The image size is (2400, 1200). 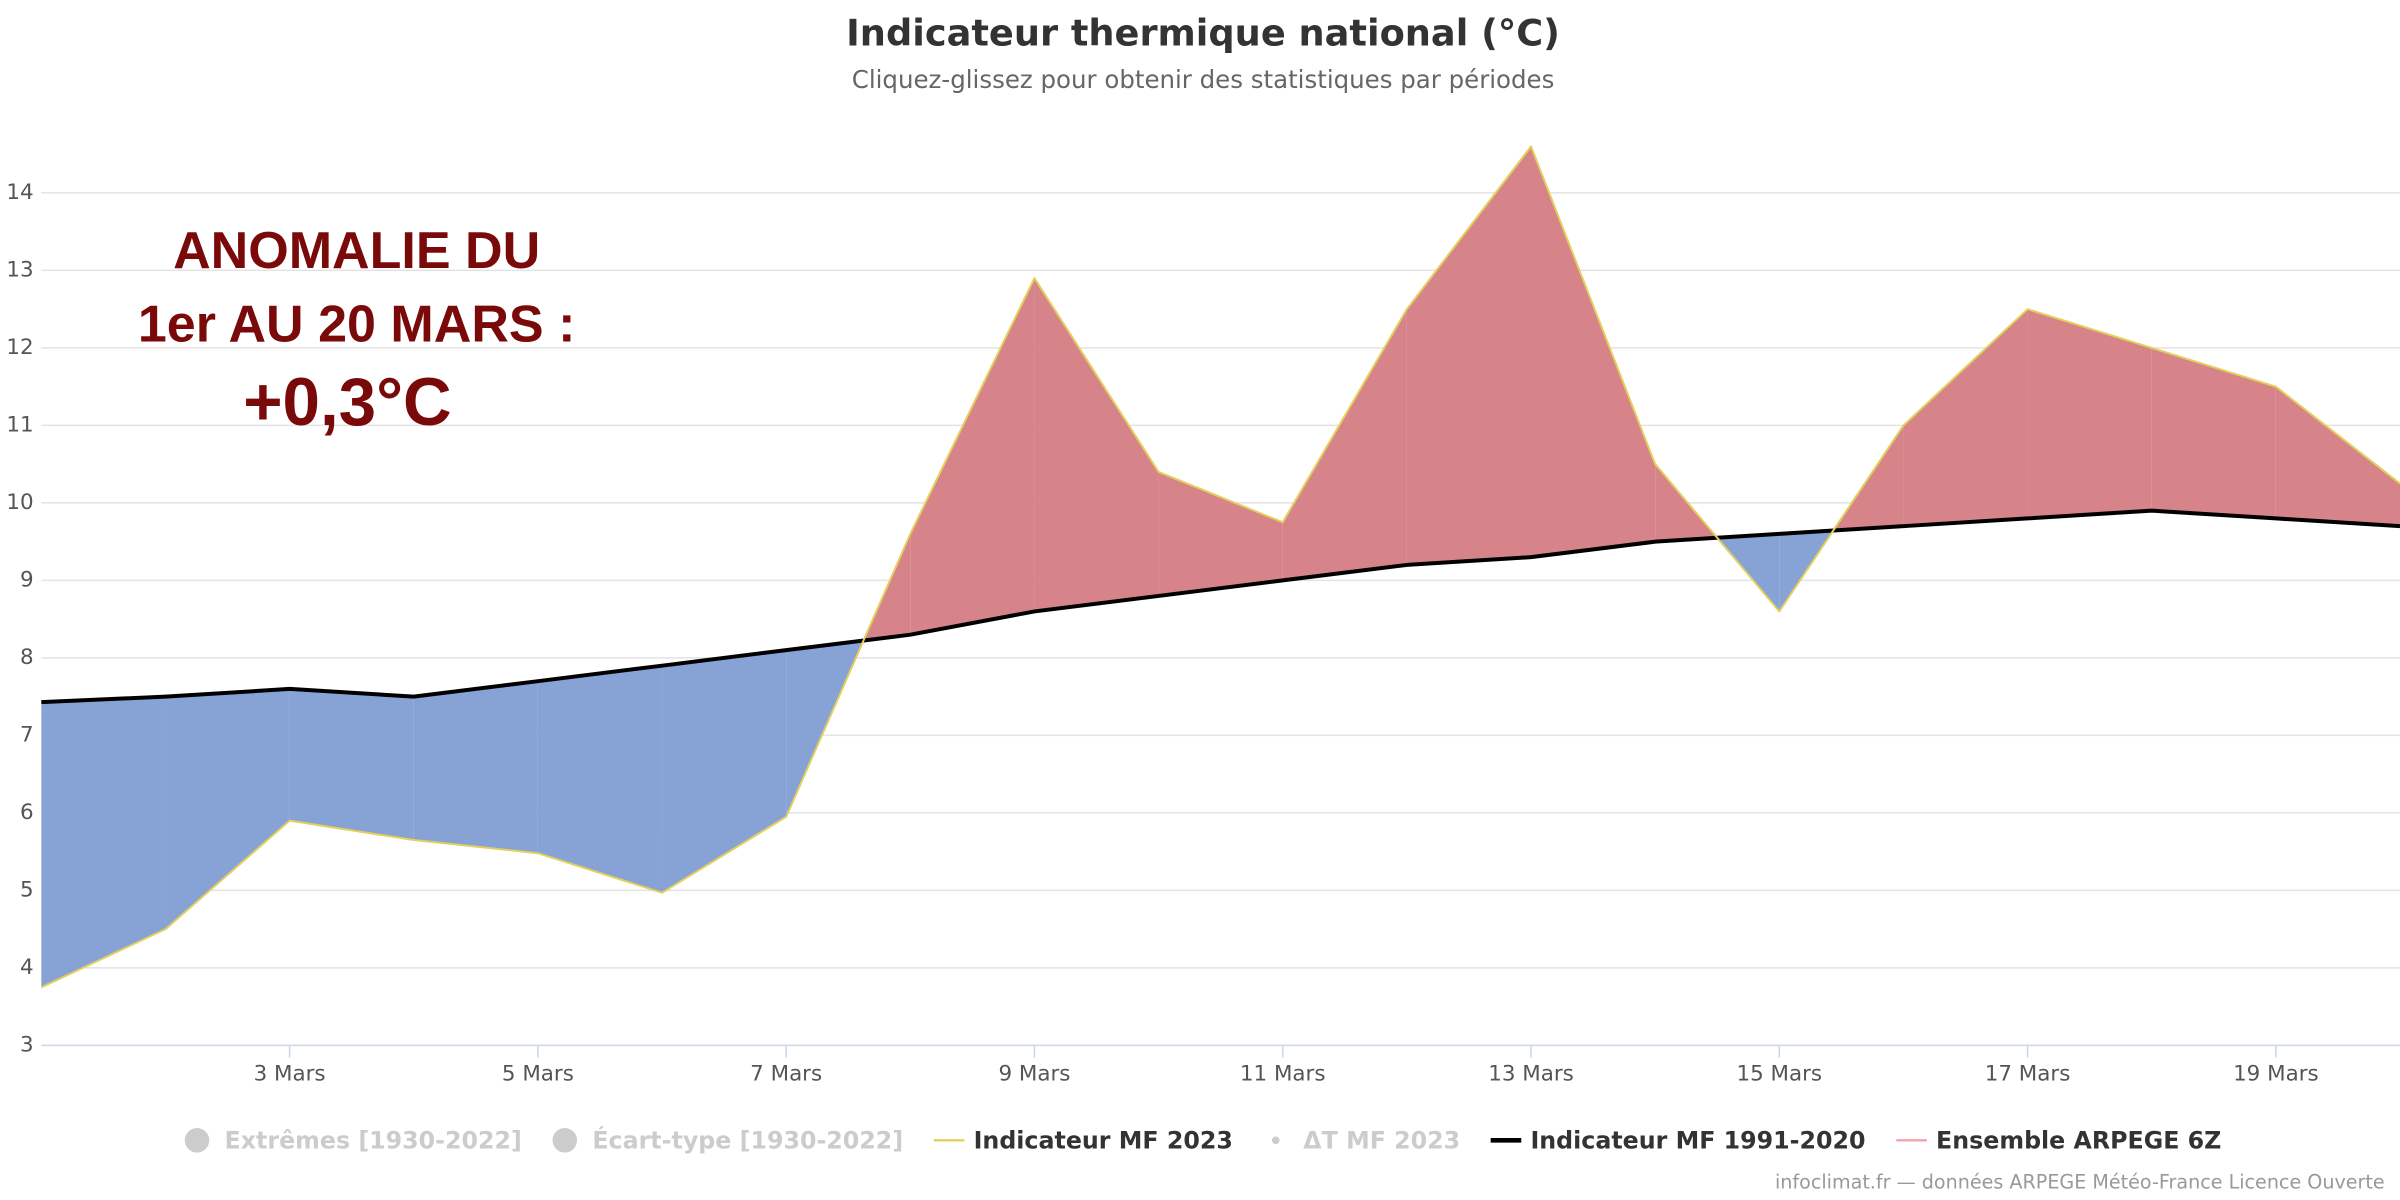 I want to click on x-tick-label: 15 Mars, so click(x=1779, y=1073).